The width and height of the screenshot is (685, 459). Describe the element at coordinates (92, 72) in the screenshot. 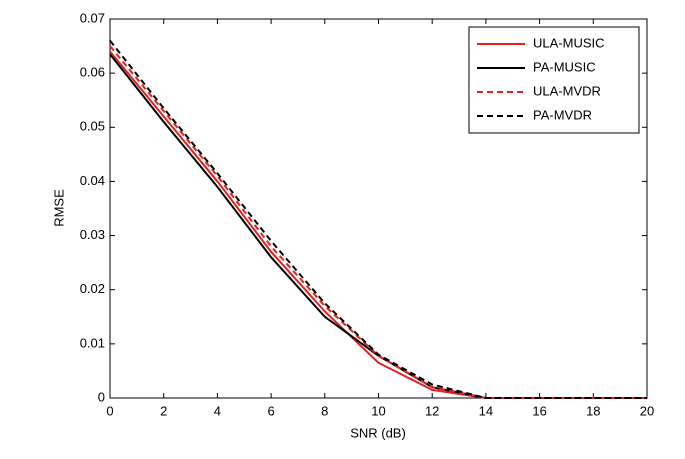

I see `y-tick-label: 0.06` at that location.